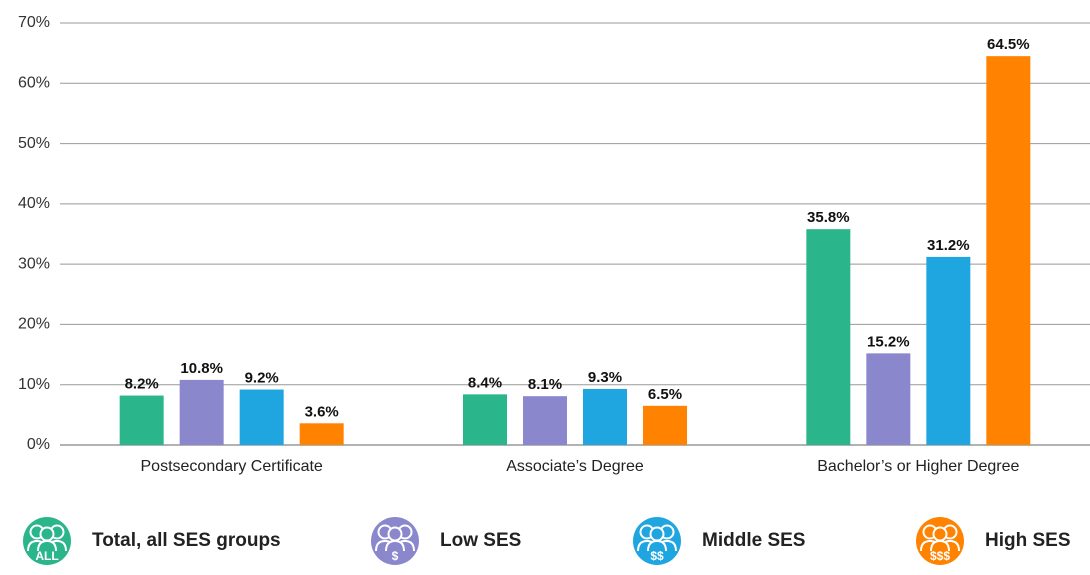 This screenshot has height=575, width=1090. What do you see at coordinates (888, 341) in the screenshot?
I see `value-label: 15.2%` at bounding box center [888, 341].